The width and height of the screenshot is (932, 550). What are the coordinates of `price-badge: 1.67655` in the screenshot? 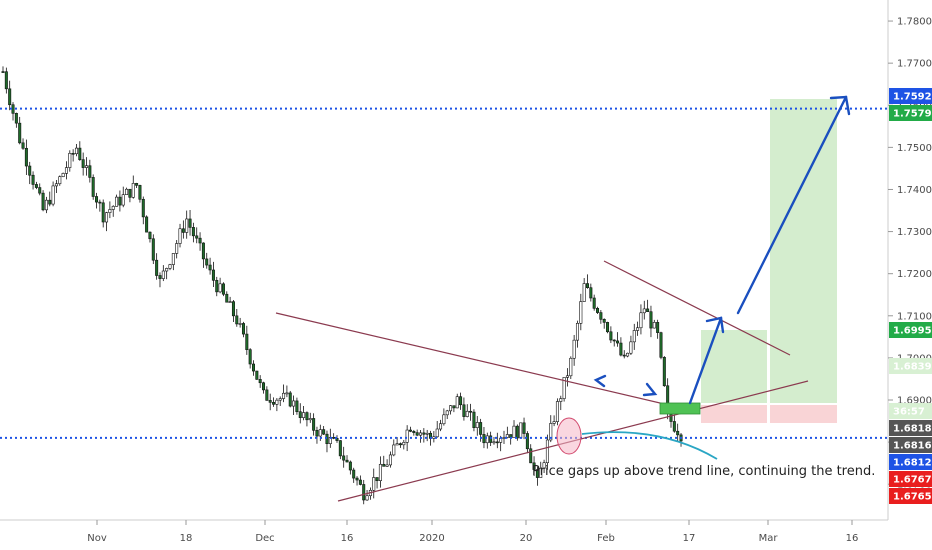 It's located at (910, 496).